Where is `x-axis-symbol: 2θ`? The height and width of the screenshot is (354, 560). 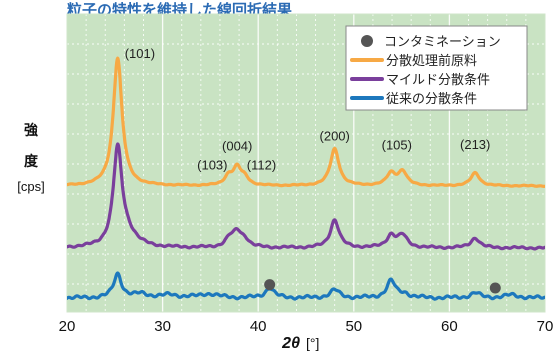
x-axis-symbol: 2θ is located at coordinates (290, 343).